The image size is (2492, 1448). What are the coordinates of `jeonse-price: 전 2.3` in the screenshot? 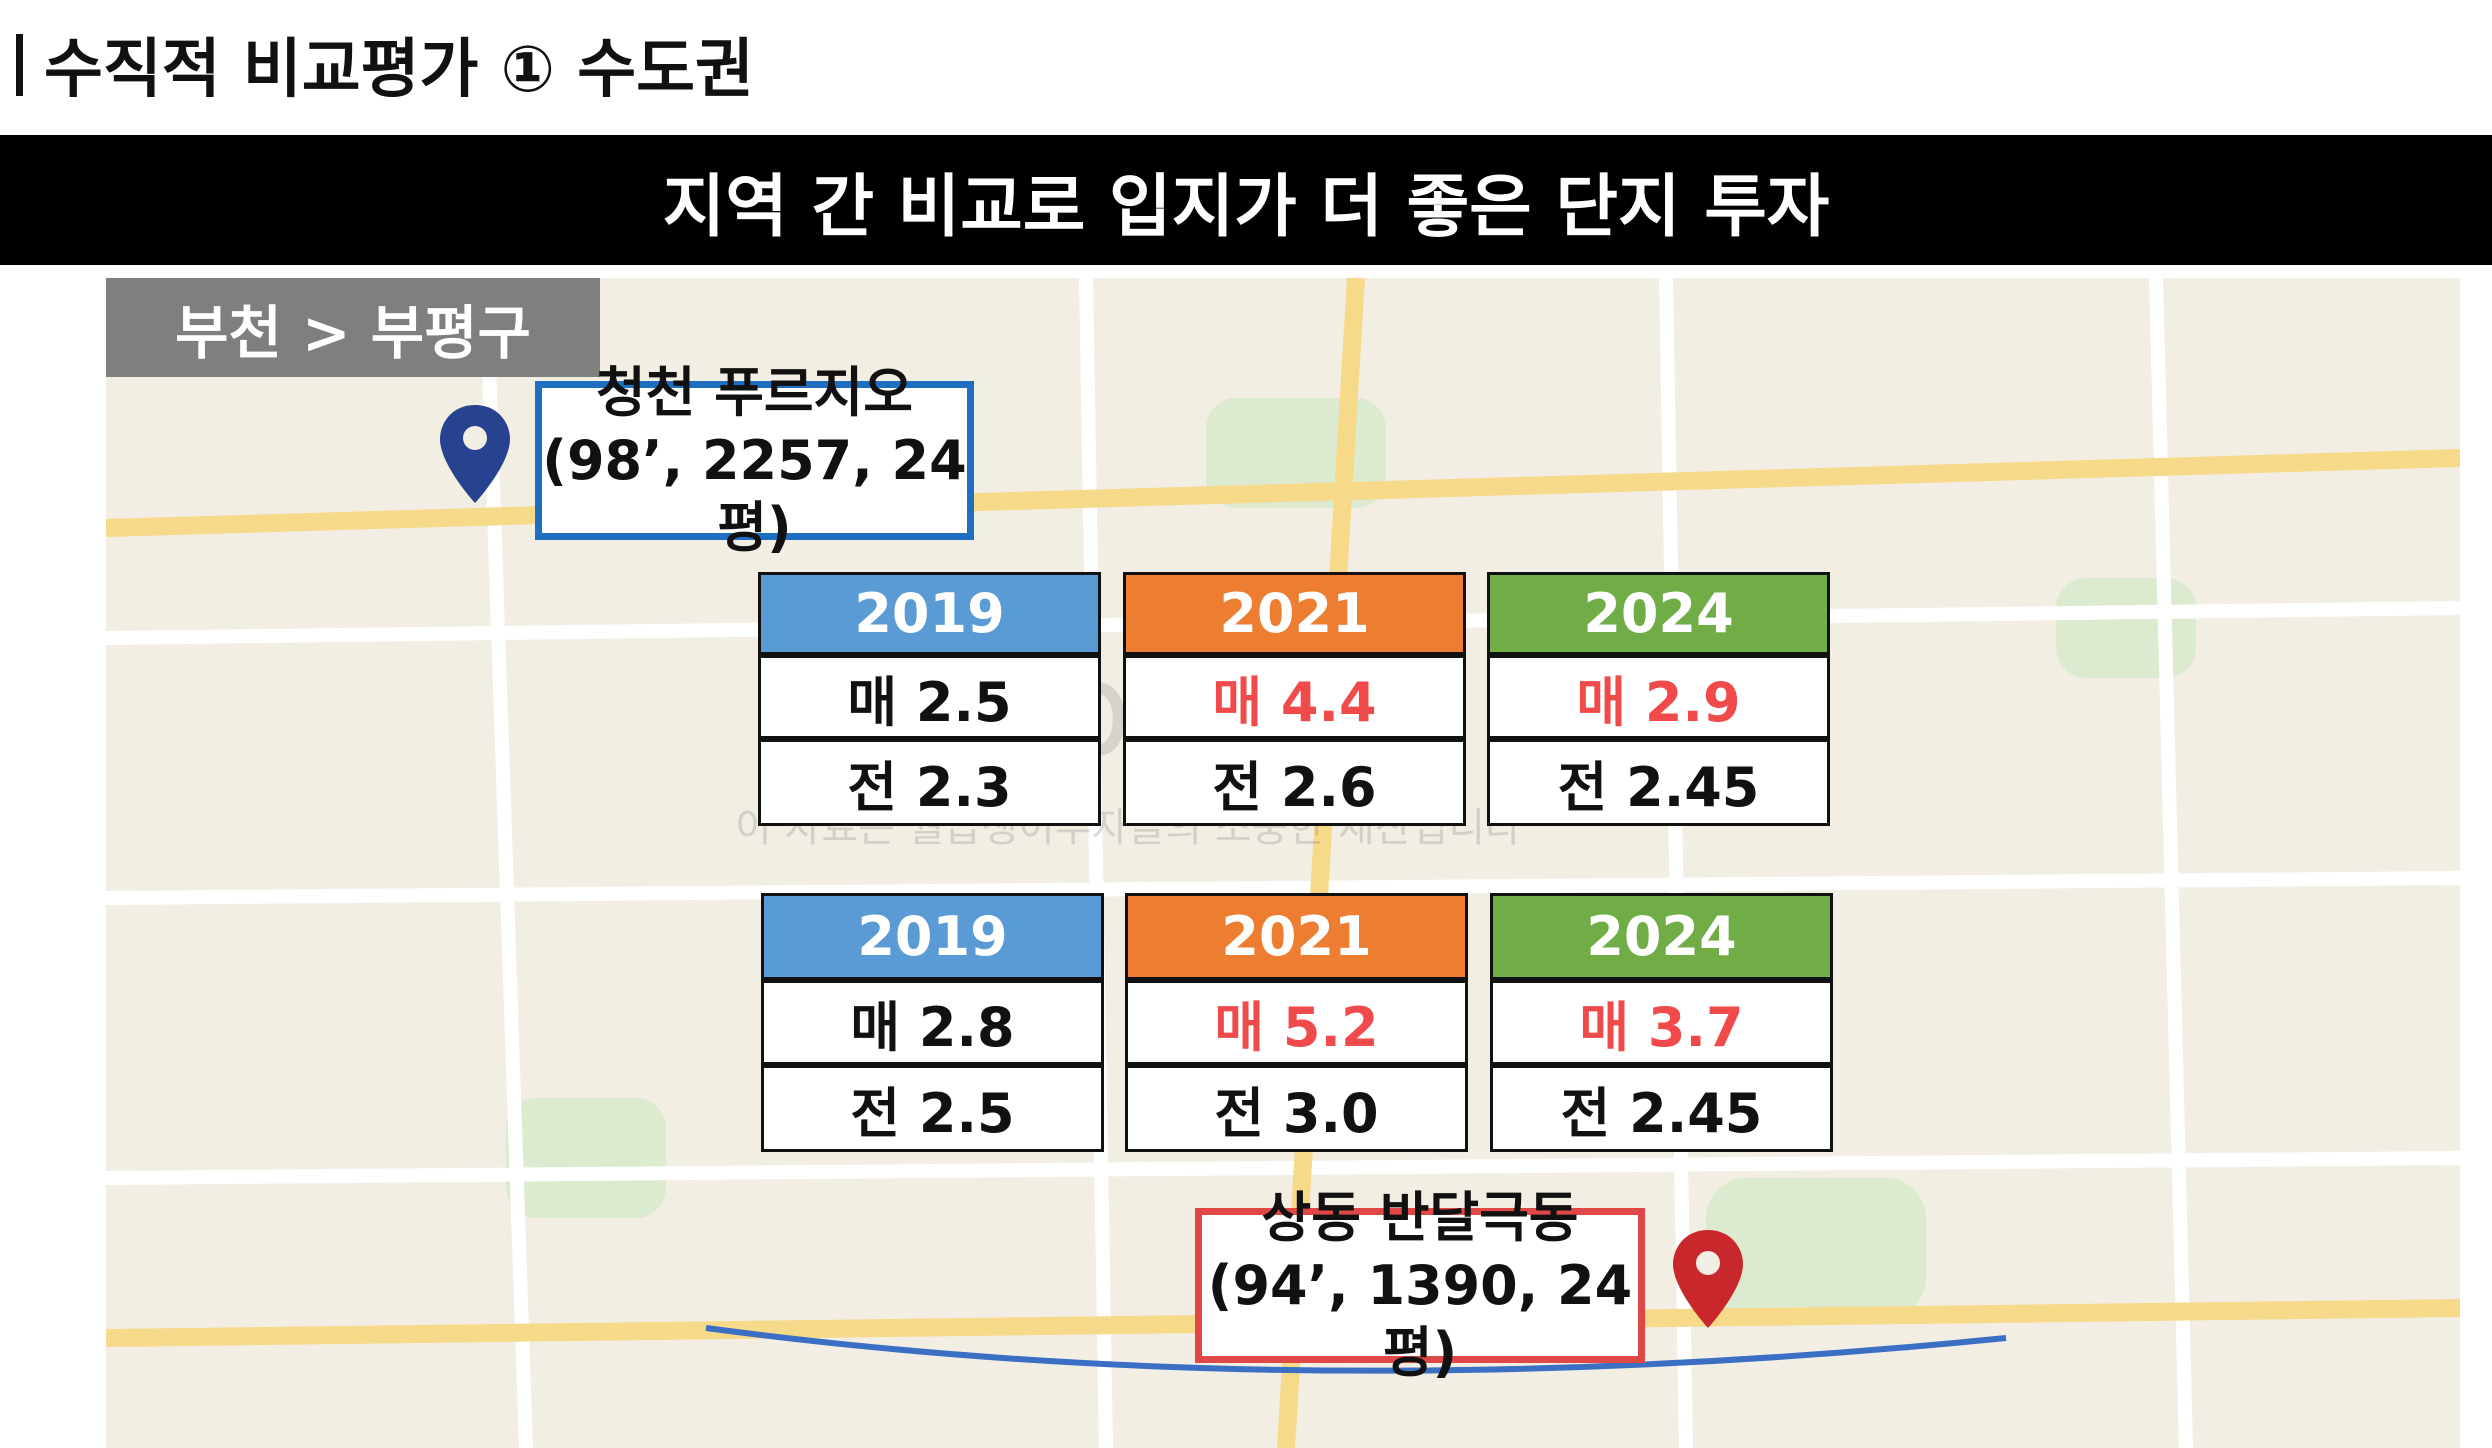 It's located at (929, 782).